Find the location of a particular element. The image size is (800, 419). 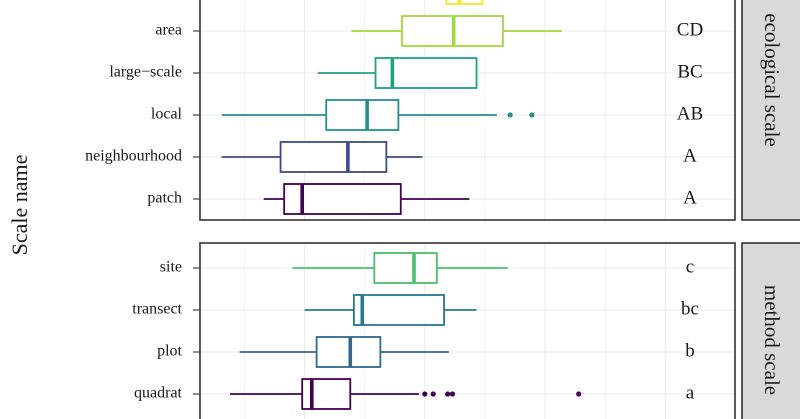

strip-label: method scale is located at coordinates (772, 340).